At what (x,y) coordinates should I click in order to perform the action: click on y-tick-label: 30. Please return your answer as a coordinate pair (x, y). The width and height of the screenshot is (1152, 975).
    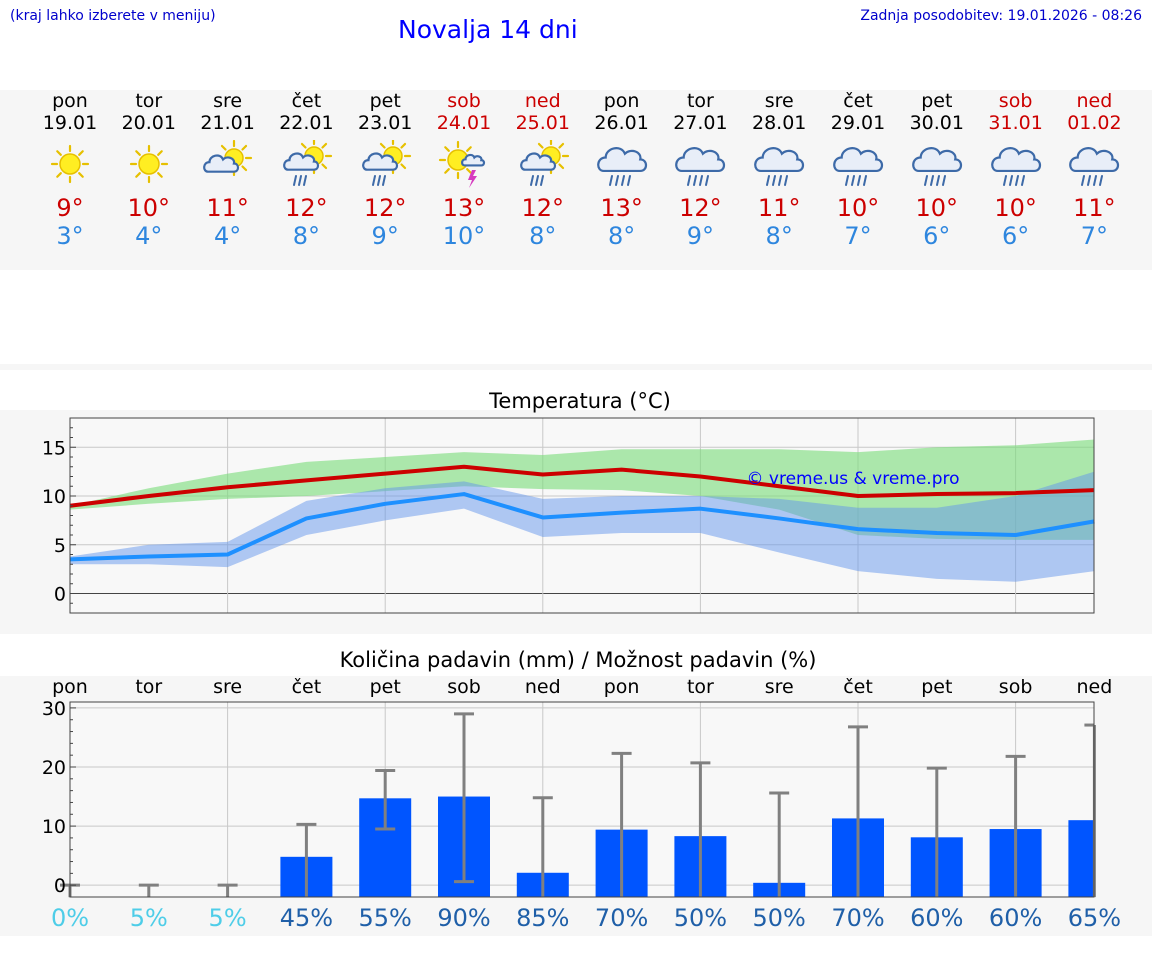
    Looking at the image, I should click on (54, 709).